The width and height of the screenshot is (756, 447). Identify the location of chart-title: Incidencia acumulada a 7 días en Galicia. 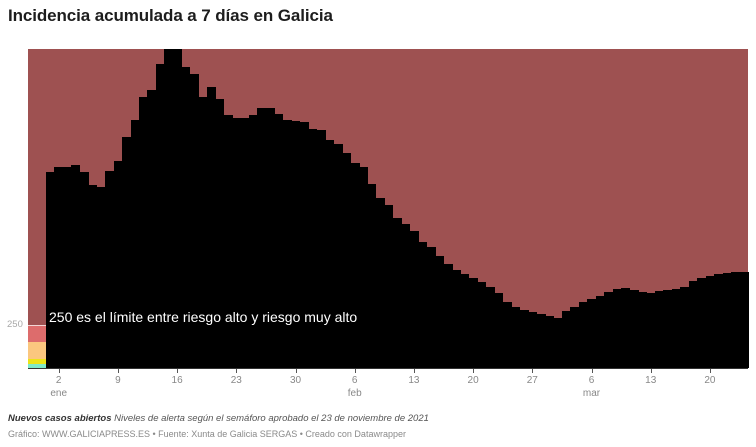
(170, 15).